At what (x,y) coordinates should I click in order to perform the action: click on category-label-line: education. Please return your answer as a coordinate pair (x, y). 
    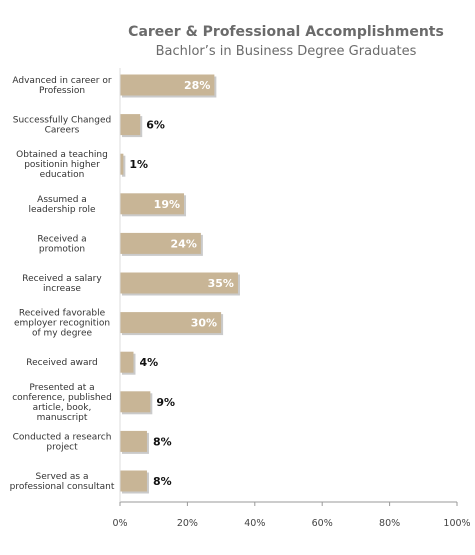
    Looking at the image, I should click on (62, 175).